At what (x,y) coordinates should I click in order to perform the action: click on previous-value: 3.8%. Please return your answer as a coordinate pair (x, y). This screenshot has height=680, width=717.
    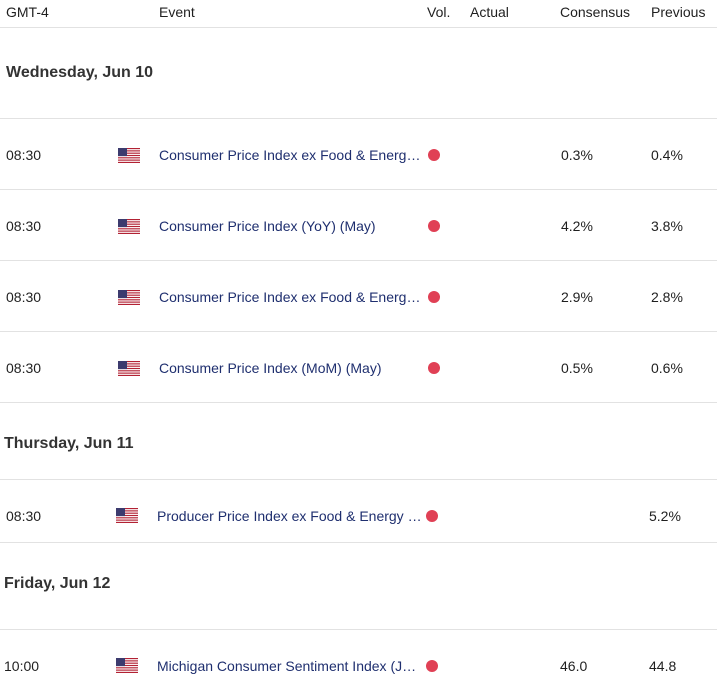
    Looking at the image, I should click on (667, 226).